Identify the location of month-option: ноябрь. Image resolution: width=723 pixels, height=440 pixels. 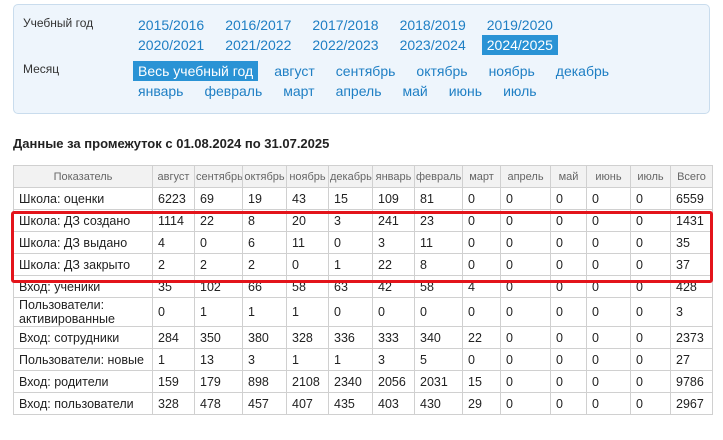
(511, 71).